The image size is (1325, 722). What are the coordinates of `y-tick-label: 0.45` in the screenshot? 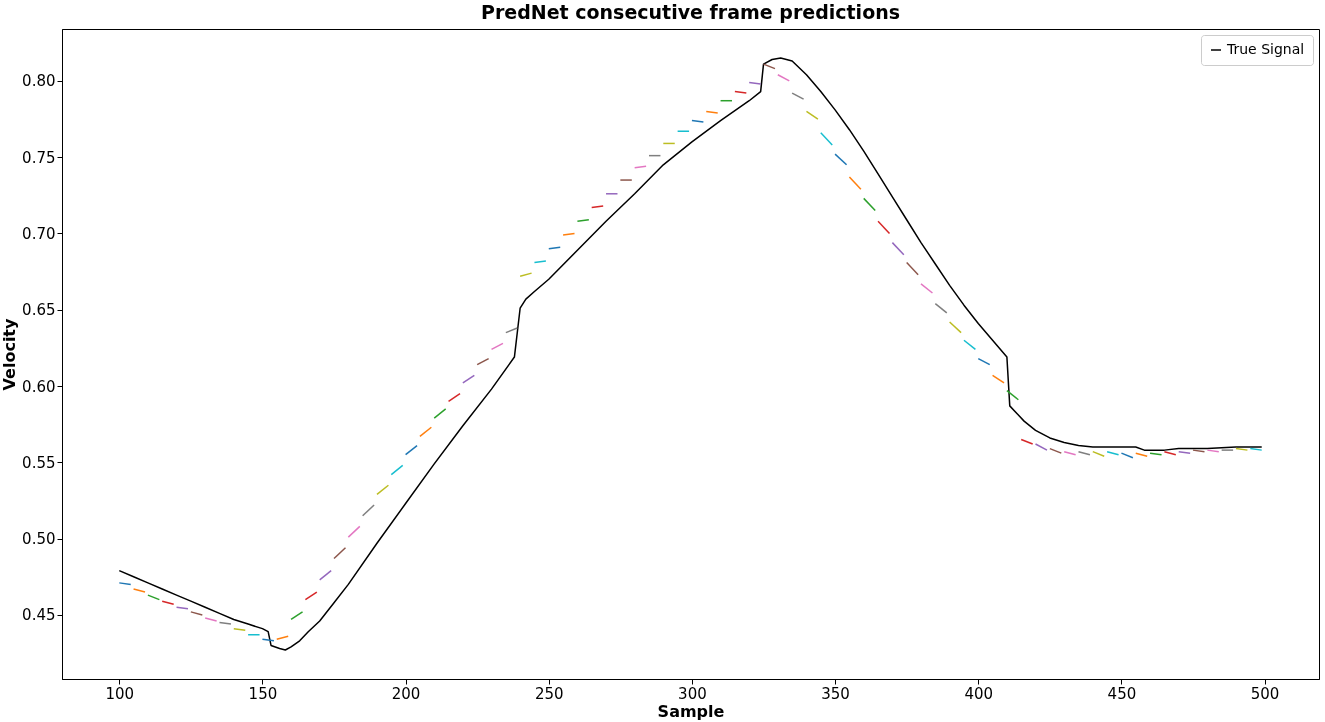 It's located at (39, 615).